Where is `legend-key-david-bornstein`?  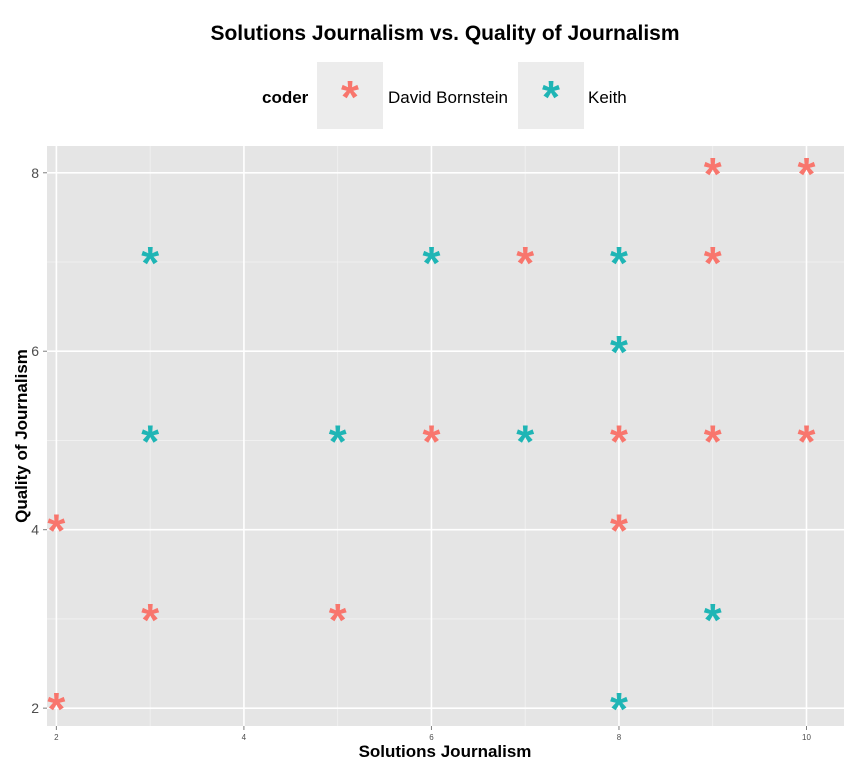
legend-key-david-bornstein is located at coordinates (350, 95).